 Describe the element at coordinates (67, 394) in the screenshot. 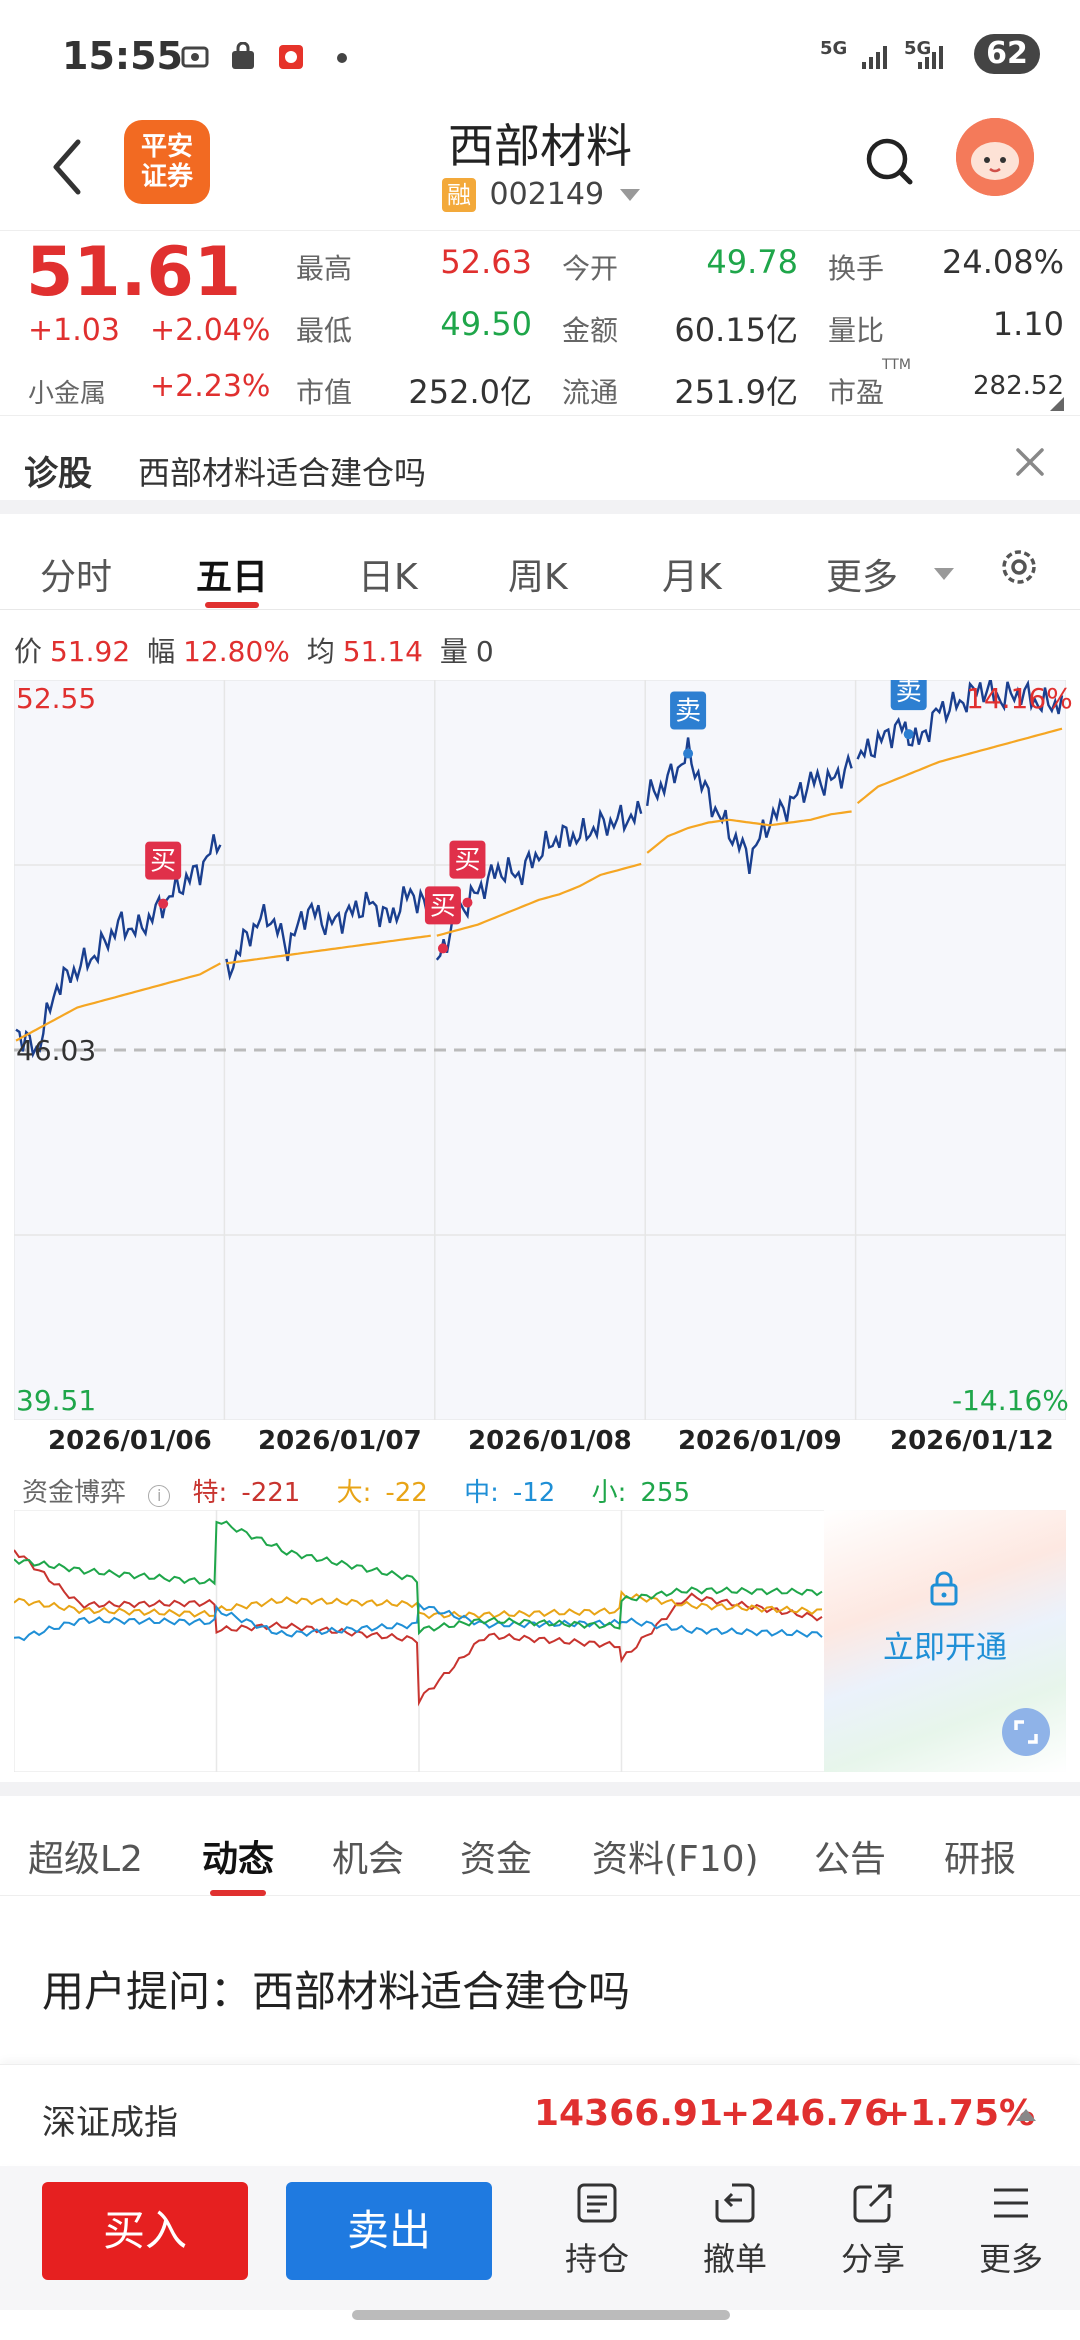

I see `sector-name: 小金属` at that location.